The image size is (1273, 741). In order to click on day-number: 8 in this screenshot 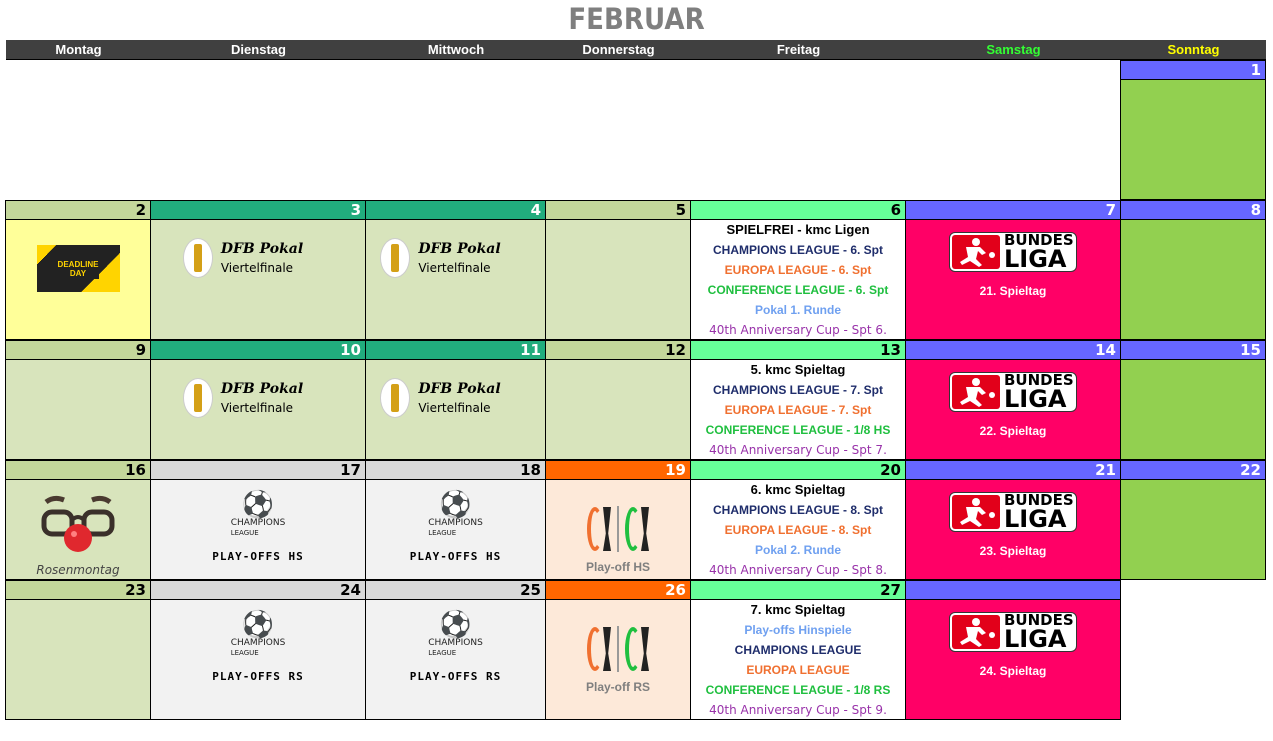, I will do `click(1193, 210)`.